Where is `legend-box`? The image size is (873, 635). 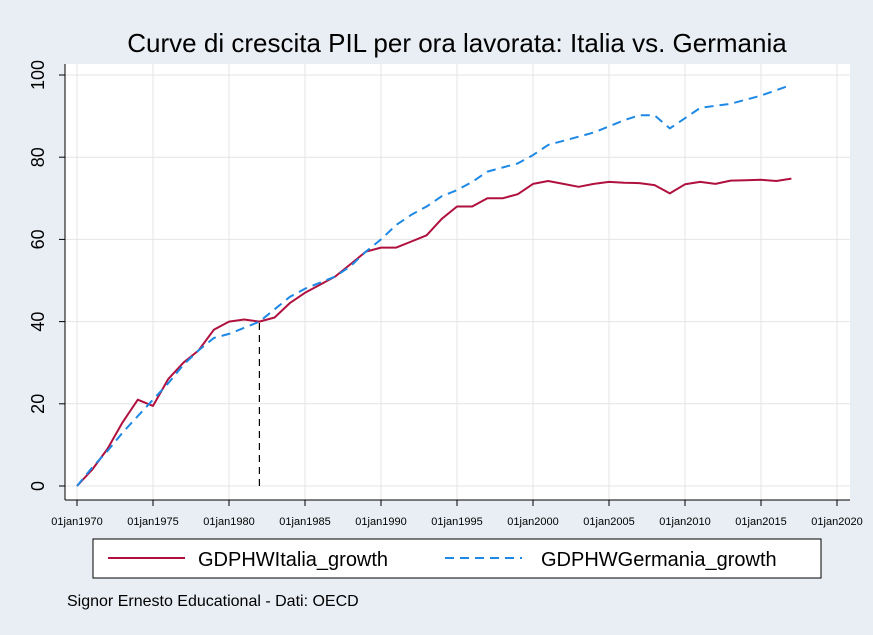
legend-box is located at coordinates (457, 558).